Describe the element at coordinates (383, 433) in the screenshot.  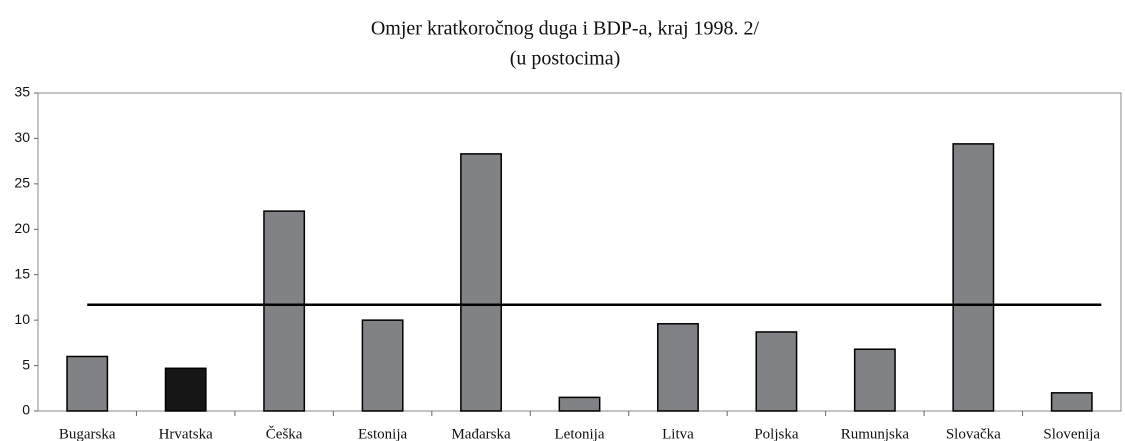
I see `x-tick-label: Estonija` at that location.